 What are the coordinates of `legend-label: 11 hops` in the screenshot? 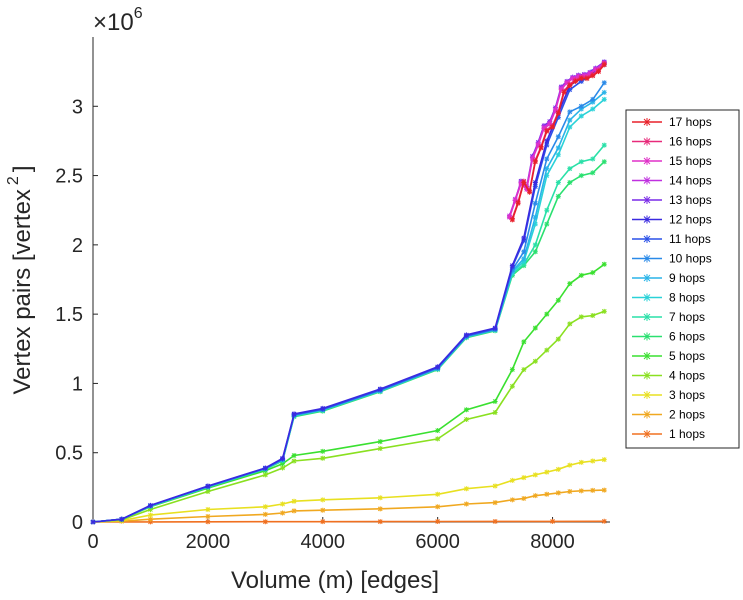 It's located at (690, 239).